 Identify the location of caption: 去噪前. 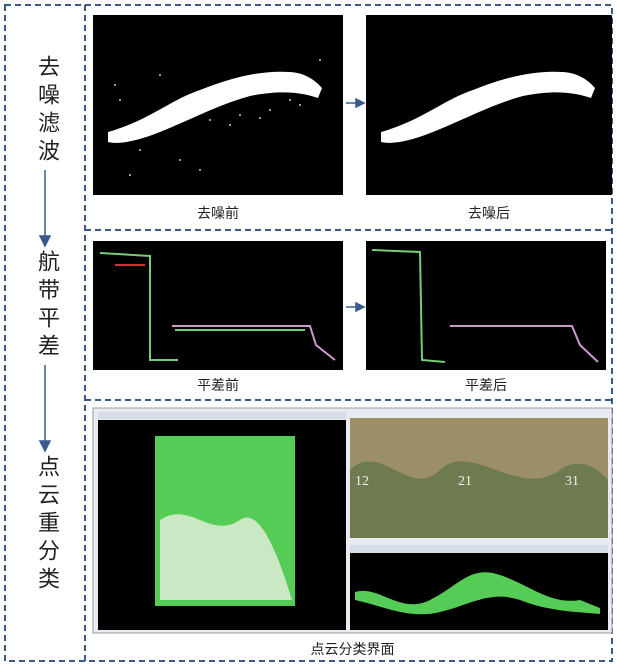
(218, 214).